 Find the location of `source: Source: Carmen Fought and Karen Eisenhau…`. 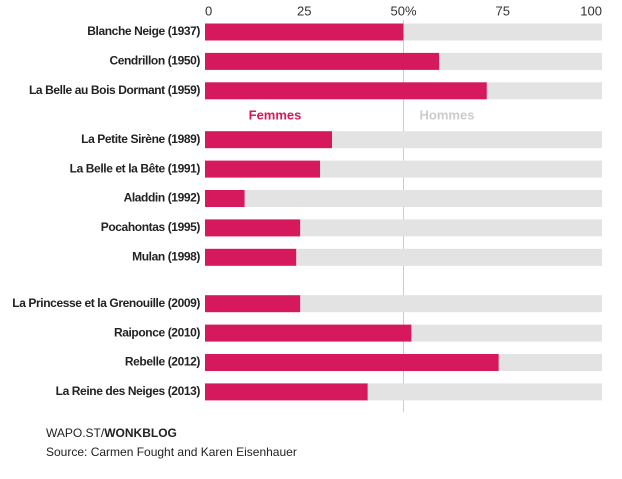

source: Source: Carmen Fought and Karen Eisenhau… is located at coordinates (171, 452).